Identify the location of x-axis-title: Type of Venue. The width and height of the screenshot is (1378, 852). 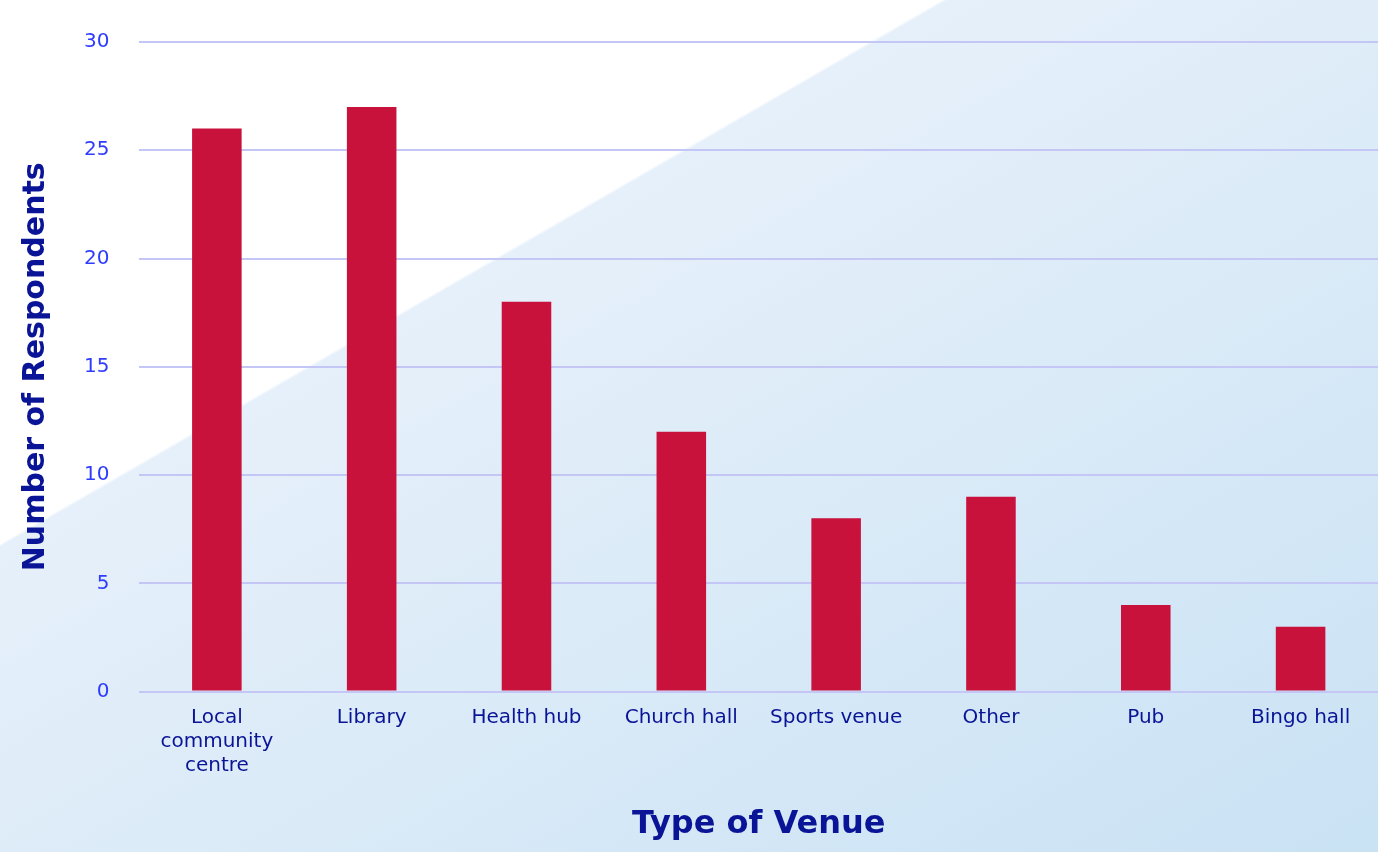
(758, 822).